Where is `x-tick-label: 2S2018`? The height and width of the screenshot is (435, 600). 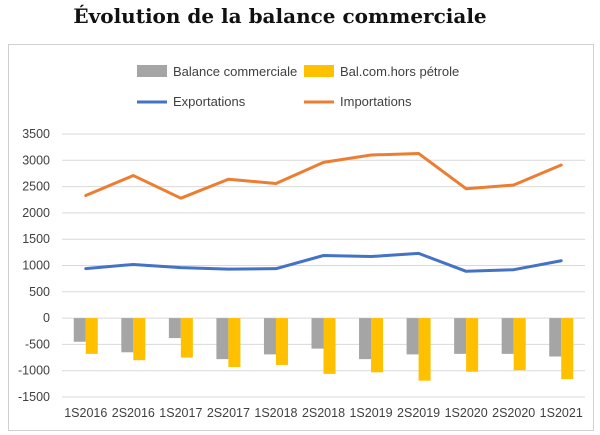 x-tick-label: 2S2018 is located at coordinates (323, 413).